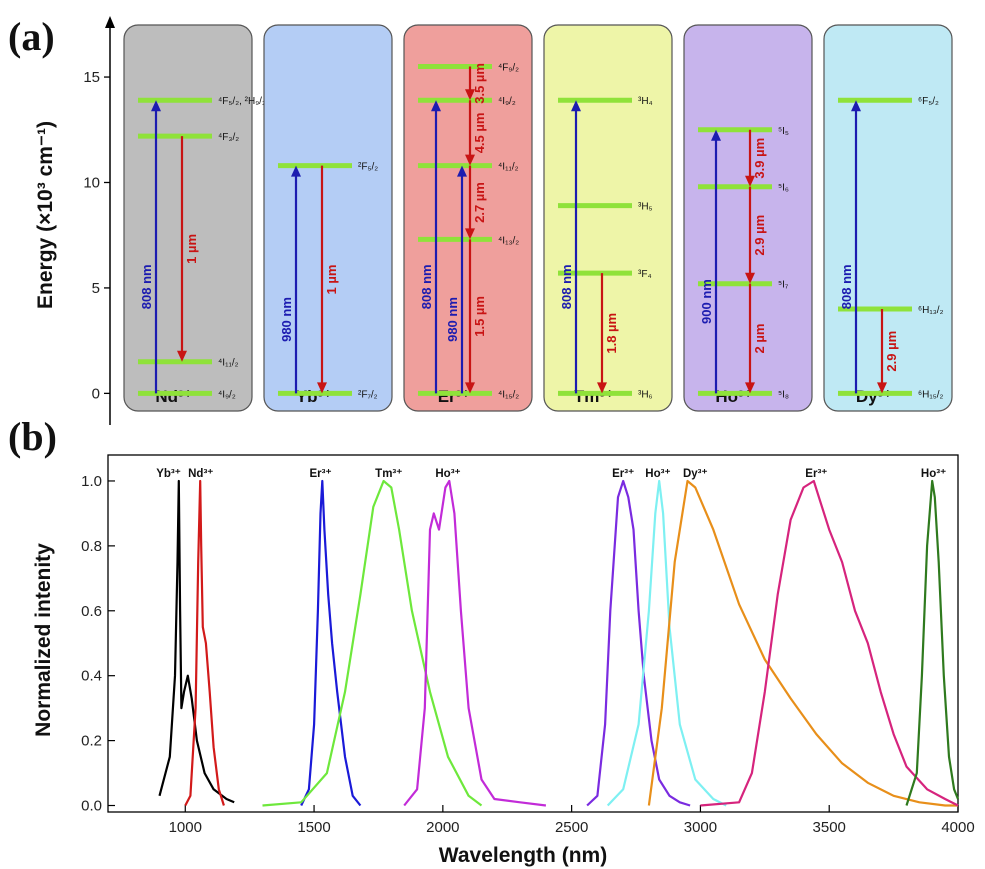  What do you see at coordinates (91, 806) in the screenshot?
I see `y-tick-label: 0.0` at bounding box center [91, 806].